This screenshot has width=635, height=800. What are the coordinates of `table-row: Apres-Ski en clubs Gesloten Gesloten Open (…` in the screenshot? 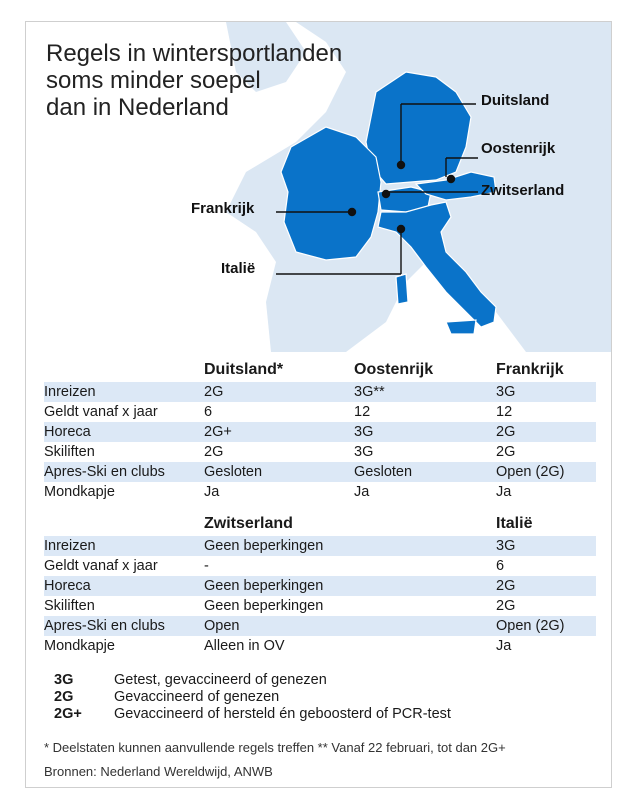 It's located at (320, 472).